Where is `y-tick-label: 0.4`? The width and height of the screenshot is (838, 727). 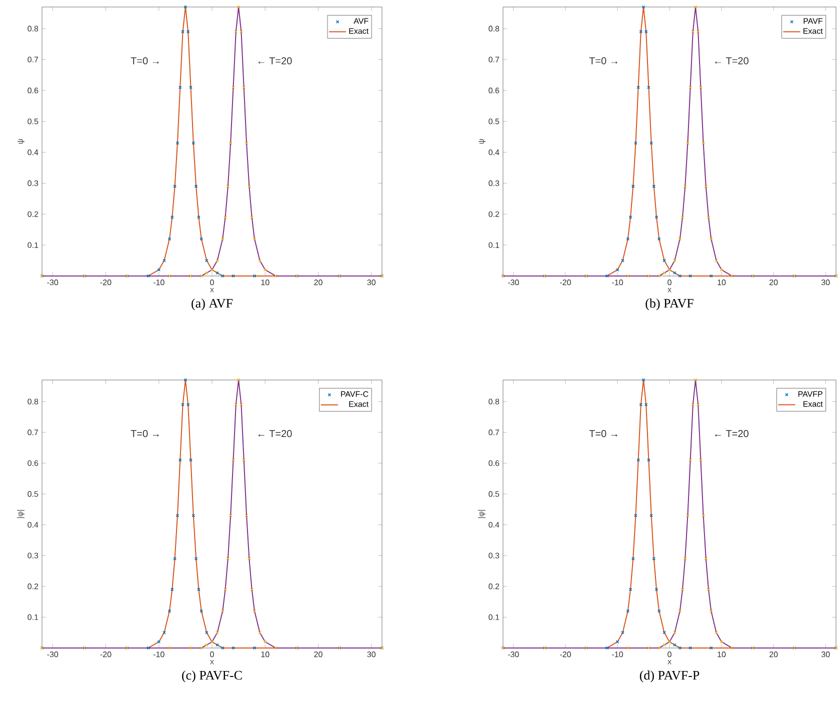
y-tick-label: 0.4 is located at coordinates (494, 152).